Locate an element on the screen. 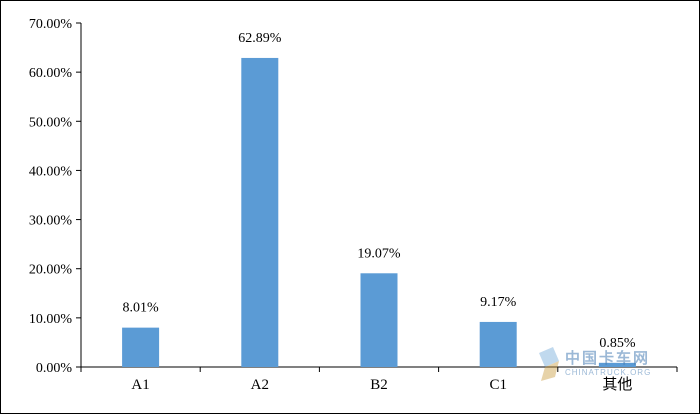 Image resolution: width=700 pixels, height=414 pixels. truck-logo-icon is located at coordinates (549, 364).